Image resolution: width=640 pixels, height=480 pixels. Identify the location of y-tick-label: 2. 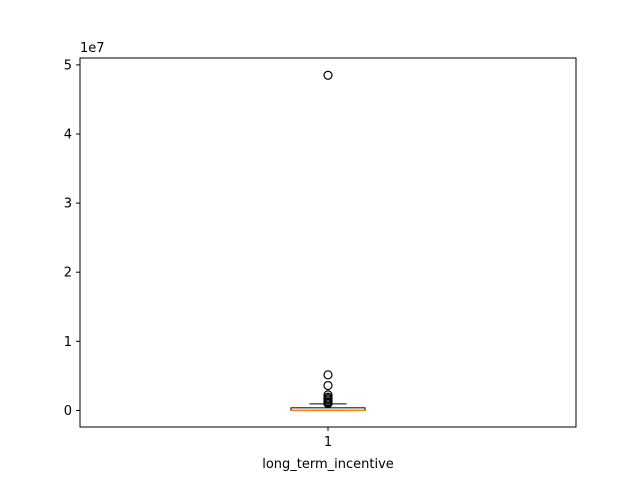
(68, 273).